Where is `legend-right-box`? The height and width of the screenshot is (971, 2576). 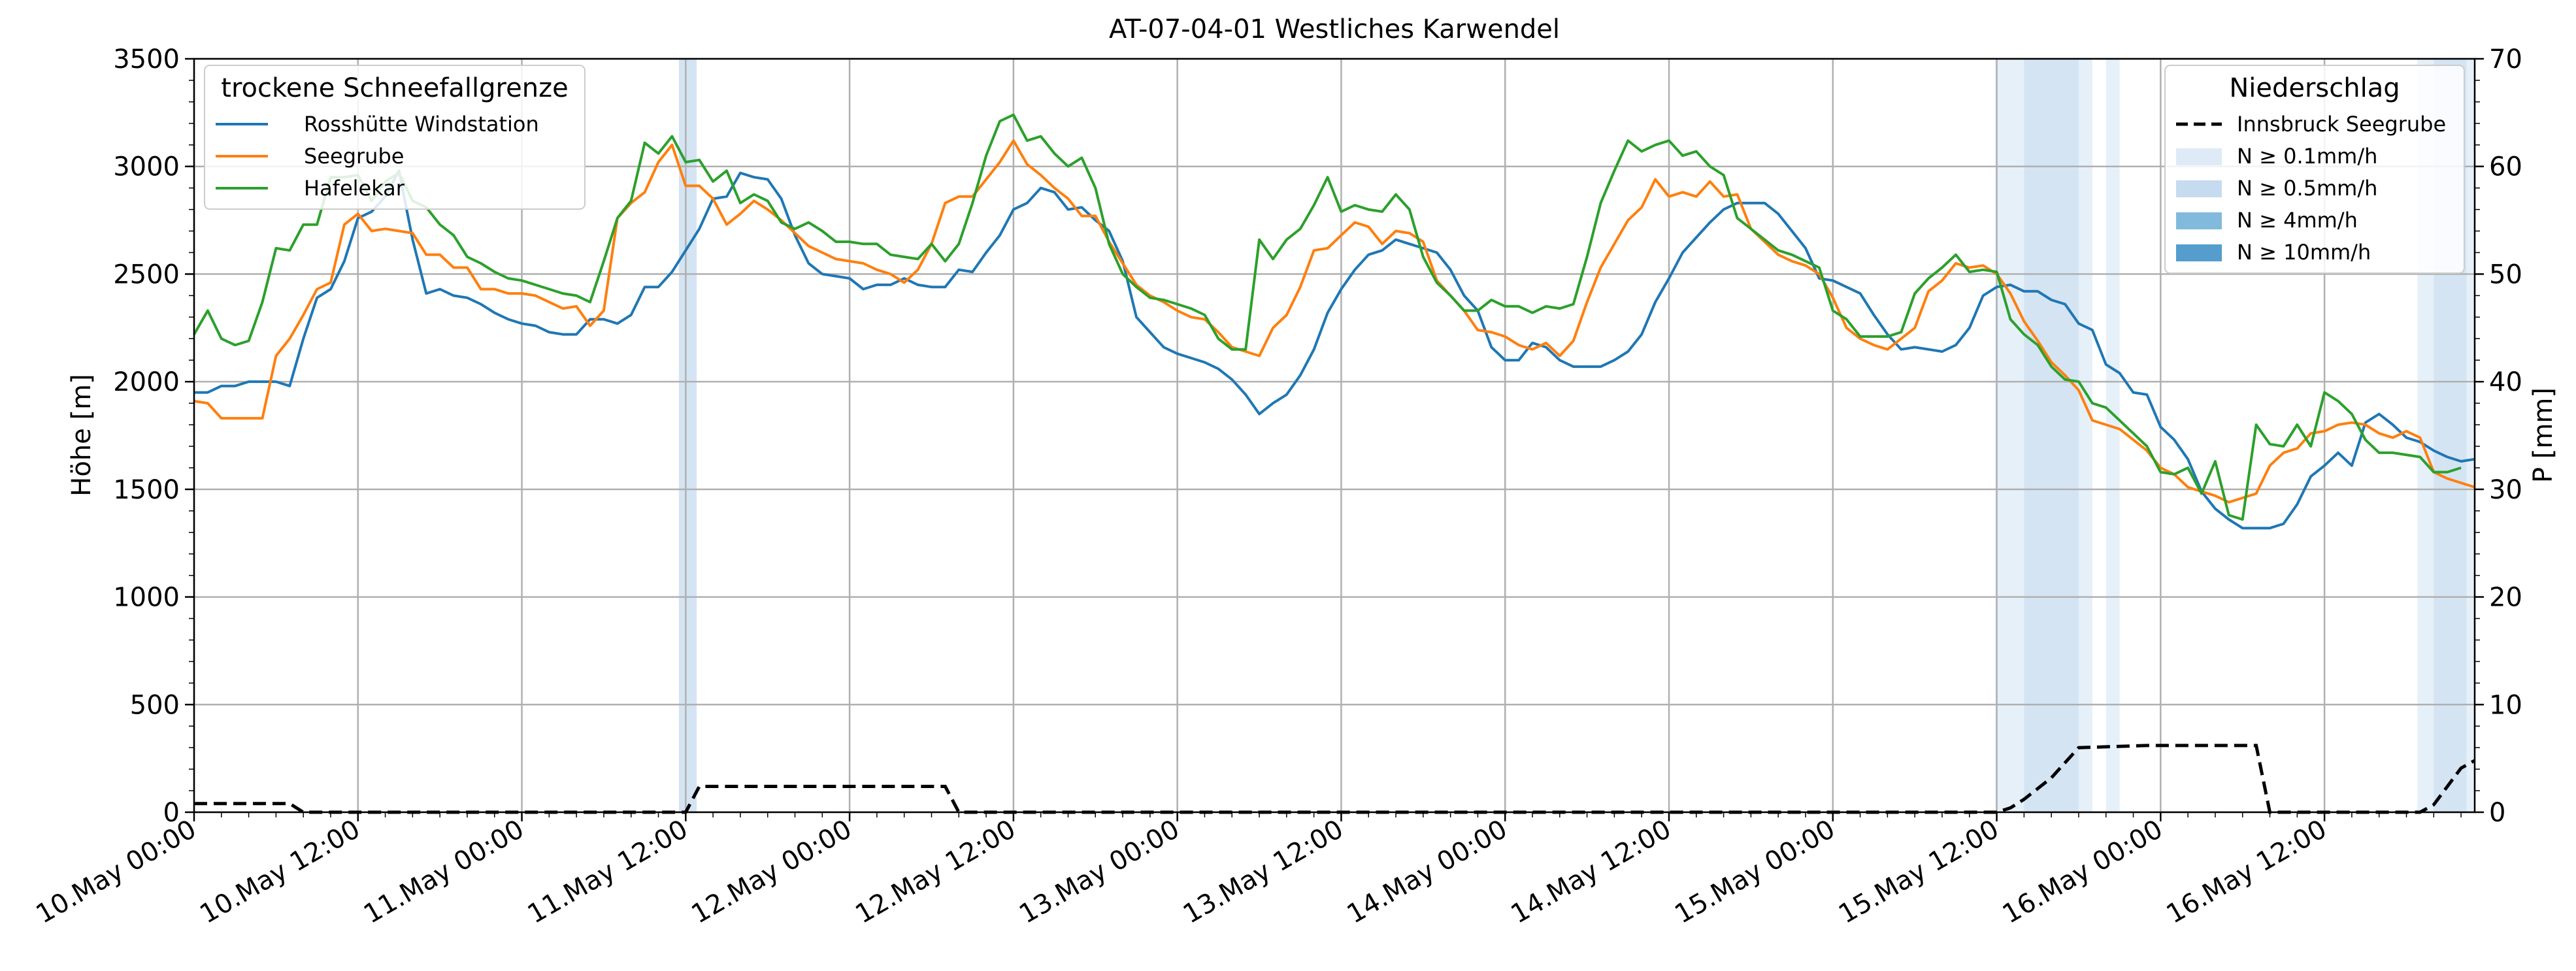
legend-right-box is located at coordinates (2314, 169).